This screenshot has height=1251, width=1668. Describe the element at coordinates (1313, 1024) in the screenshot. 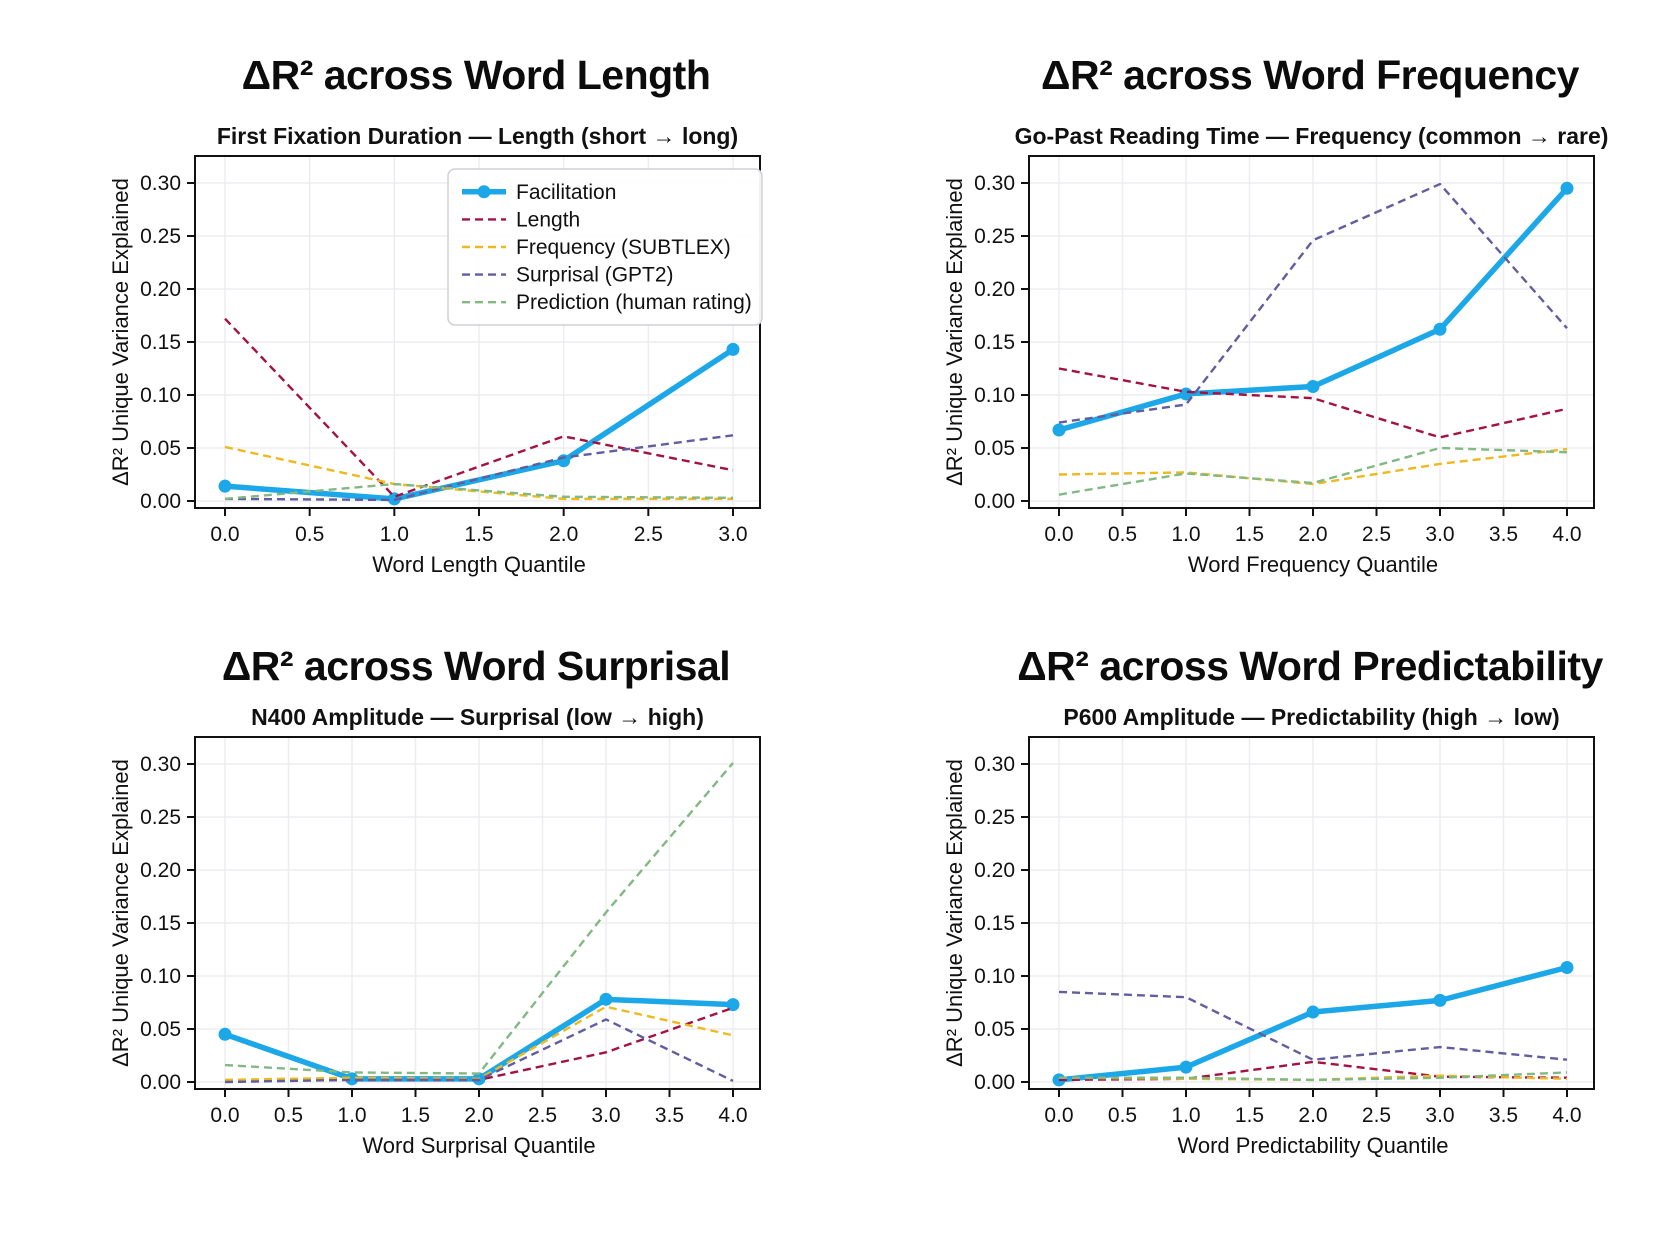

I see `series-facilitation` at that location.